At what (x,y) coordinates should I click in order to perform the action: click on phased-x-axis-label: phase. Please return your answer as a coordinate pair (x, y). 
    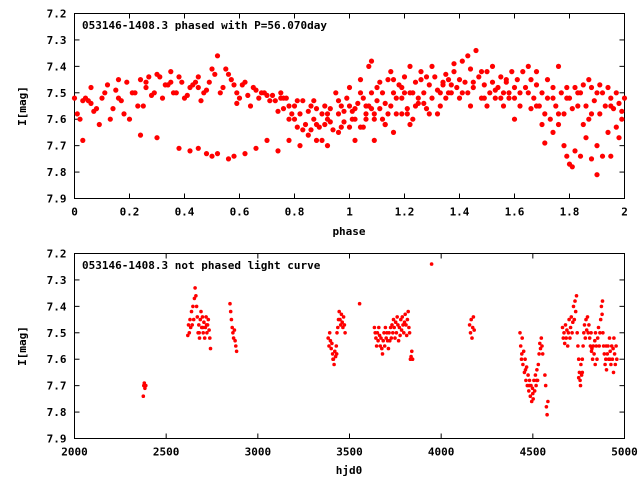
    Looking at the image, I should click on (348, 231).